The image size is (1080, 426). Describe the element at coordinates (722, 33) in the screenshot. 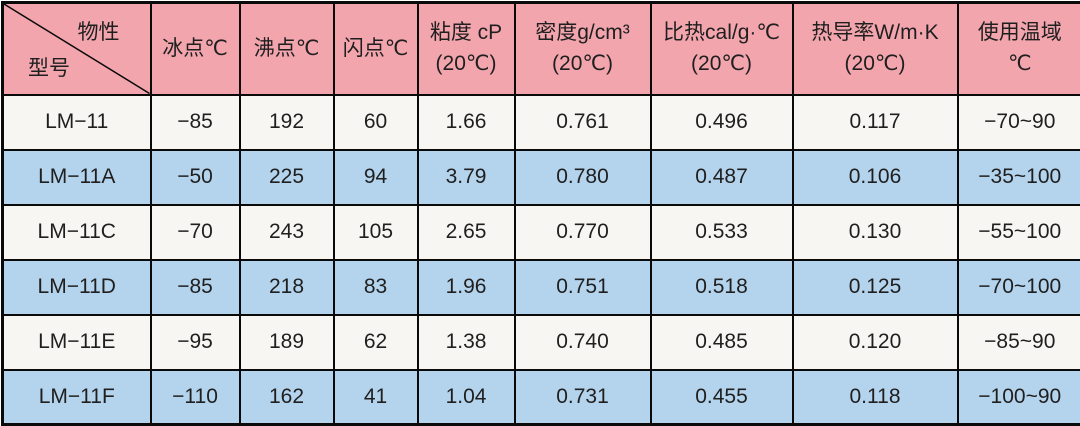

I see `header-label: 比热cal/g·℃` at that location.